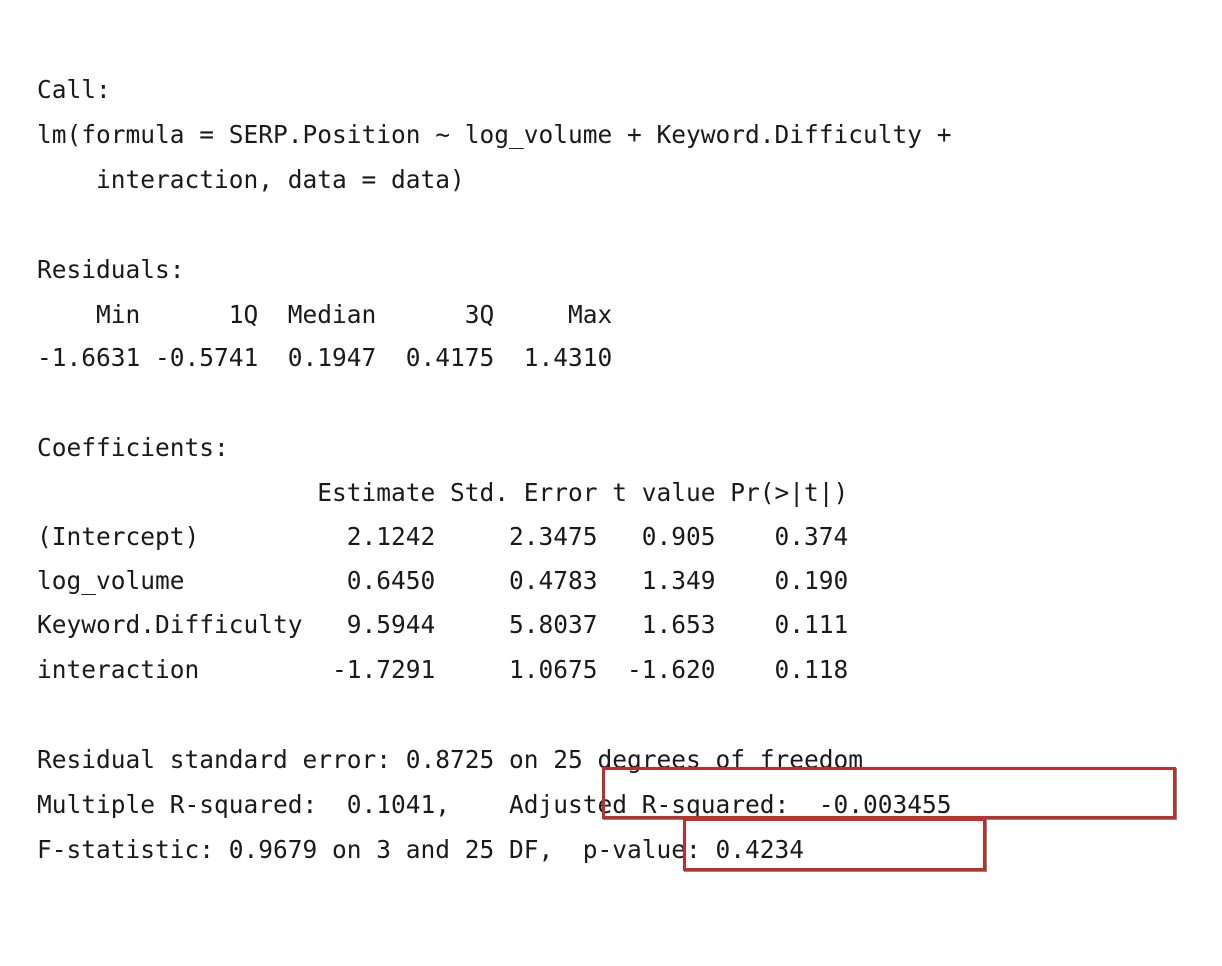 This screenshot has width=1222, height=966. I want to click on adjusted-r-squared-highlight, so click(889, 793).